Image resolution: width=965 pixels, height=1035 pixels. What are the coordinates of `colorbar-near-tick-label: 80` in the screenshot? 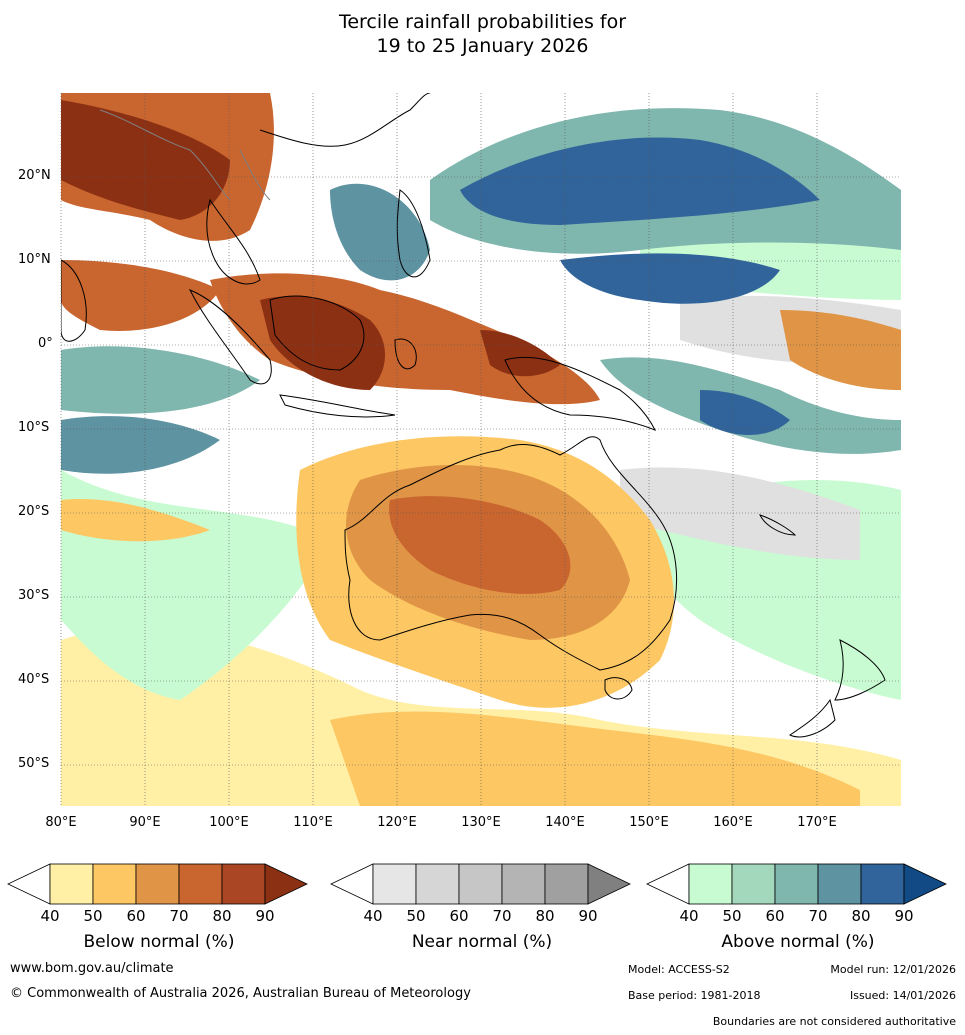 It's located at (544, 916).